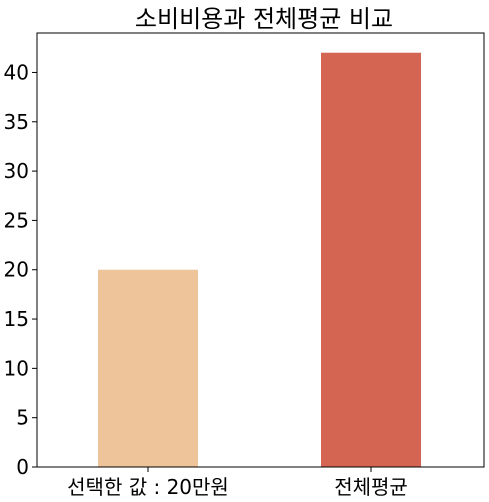  I want to click on y-tick-label: 5, so click(22, 418).